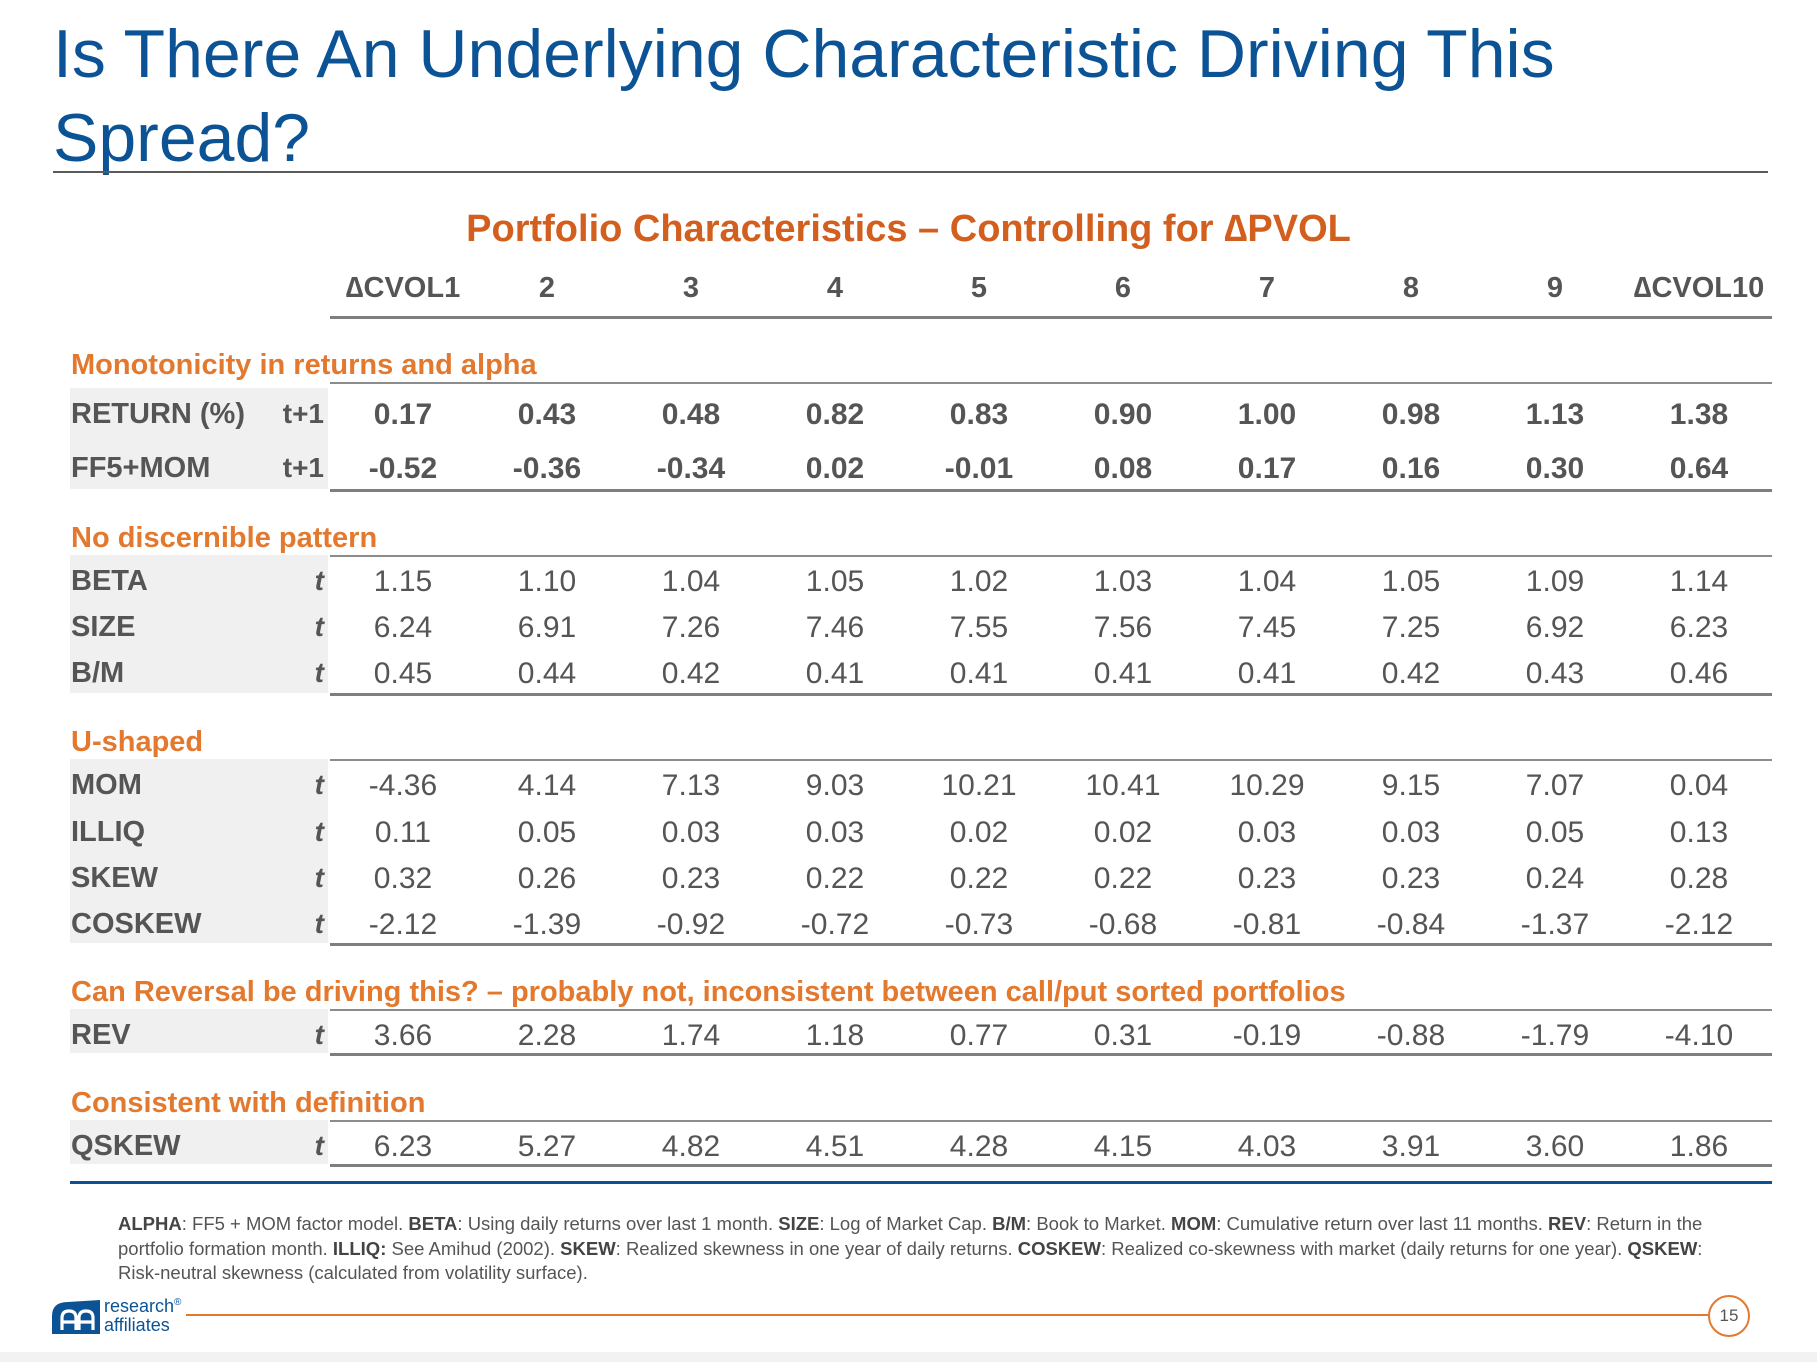 The height and width of the screenshot is (1362, 1817). I want to click on row-label: SKEW, so click(114, 878).